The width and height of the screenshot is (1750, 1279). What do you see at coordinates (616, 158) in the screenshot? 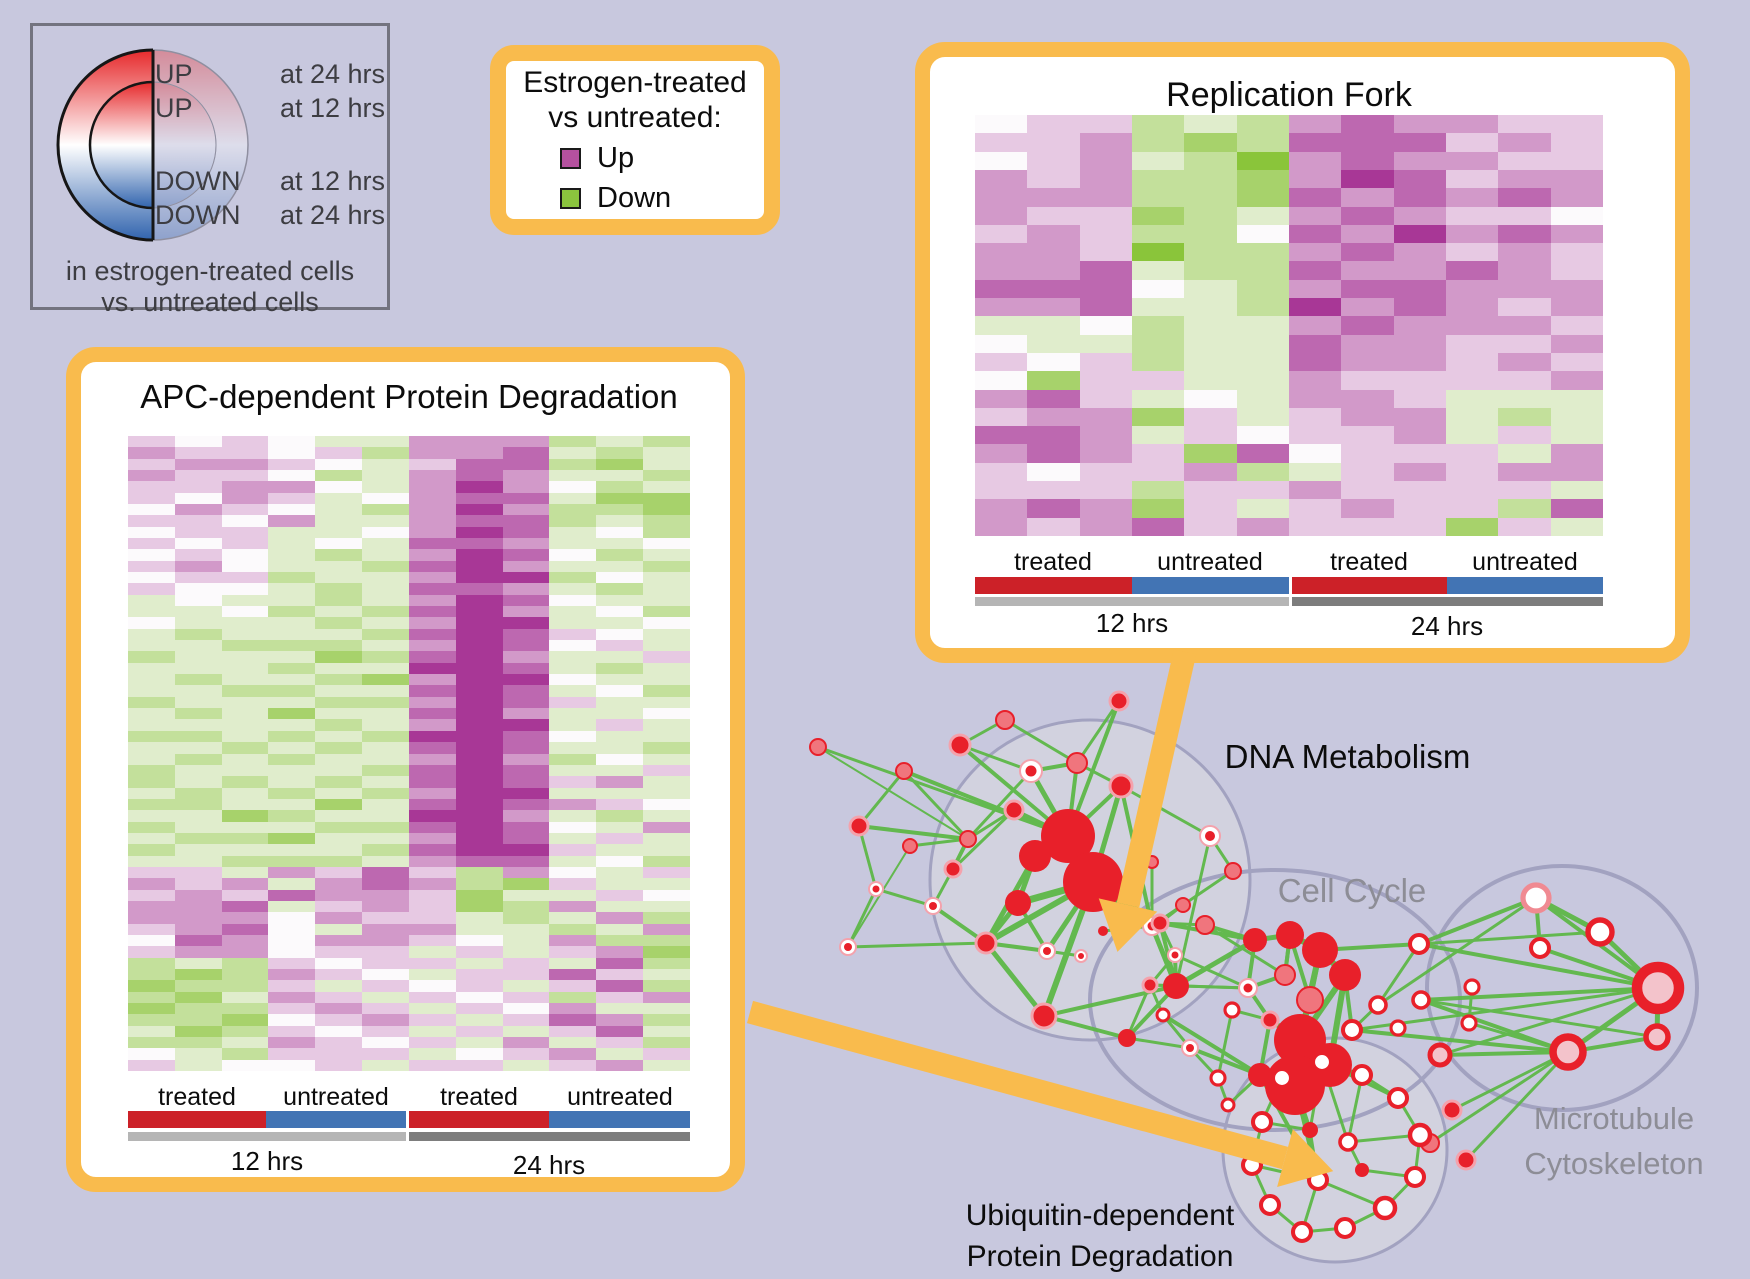
I see `up-legend-label: Up` at bounding box center [616, 158].